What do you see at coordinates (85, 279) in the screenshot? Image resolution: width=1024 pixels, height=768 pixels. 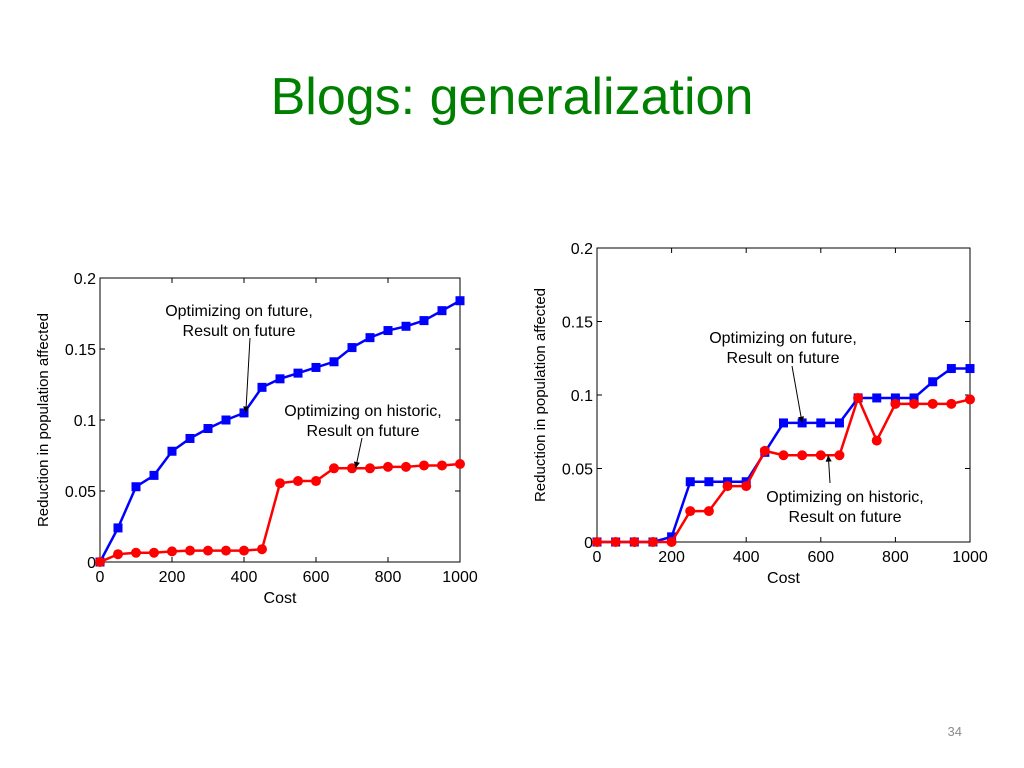 I see `y-tick-label: 0.2` at bounding box center [85, 279].